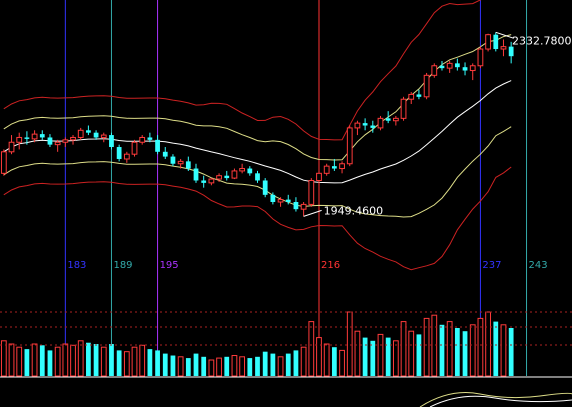 This screenshot has height=407, width=572. I want to click on oscillator-line, so click(495, 399).